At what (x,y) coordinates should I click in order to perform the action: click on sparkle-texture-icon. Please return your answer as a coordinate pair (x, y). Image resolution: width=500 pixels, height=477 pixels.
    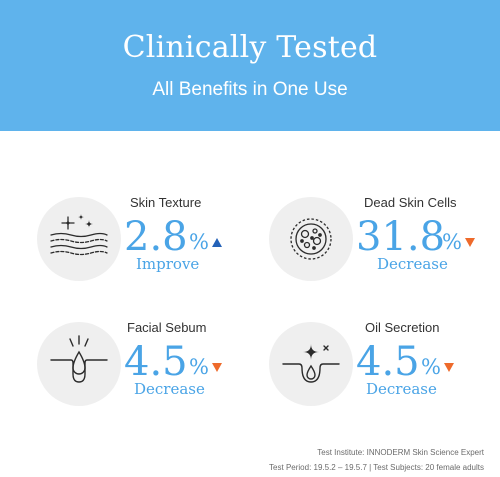
    Looking at the image, I should click on (79, 235).